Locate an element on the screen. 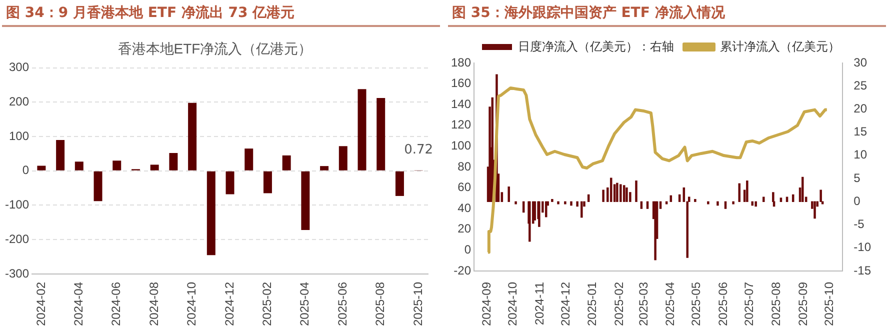  x-tick-label: 2024-06 is located at coordinates (116, 304).